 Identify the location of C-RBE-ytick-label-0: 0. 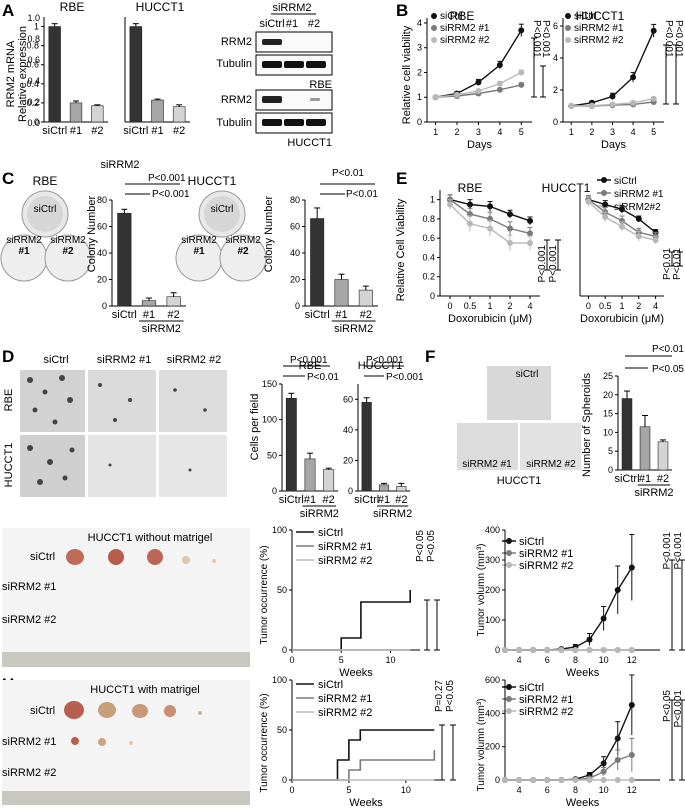
(104, 306).